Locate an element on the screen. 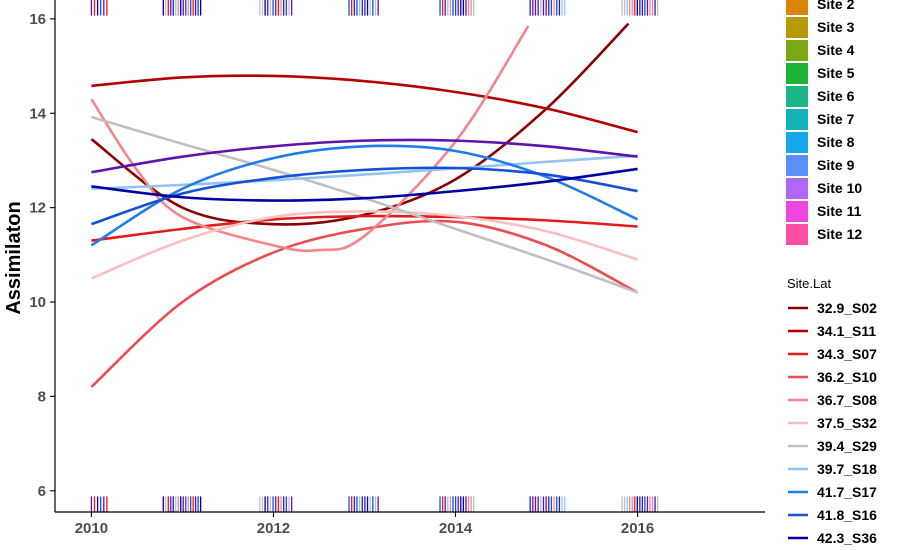  site-legend-item: Site 4 is located at coordinates (820, 50).